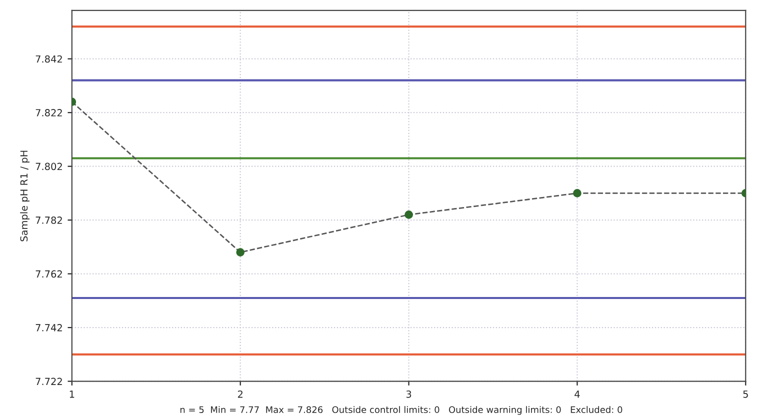 The width and height of the screenshot is (757, 419). Describe the element at coordinates (49, 166) in the screenshot. I see `y-tick-label: 7.802` at that location.